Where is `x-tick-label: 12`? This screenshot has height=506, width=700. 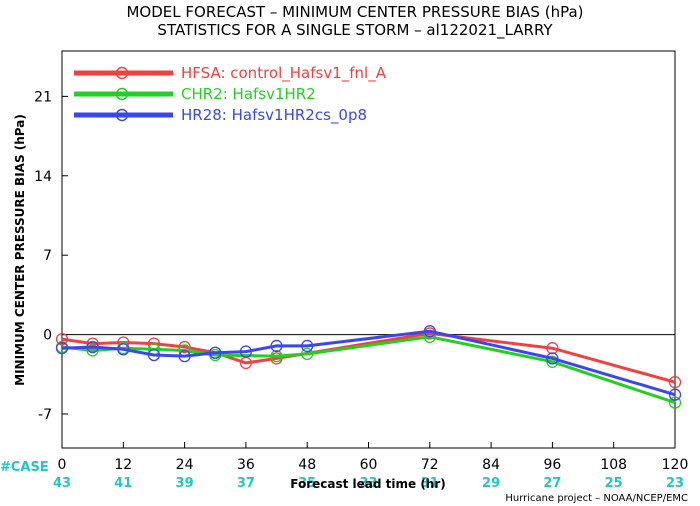
x-tick-label: 12 is located at coordinates (123, 465).